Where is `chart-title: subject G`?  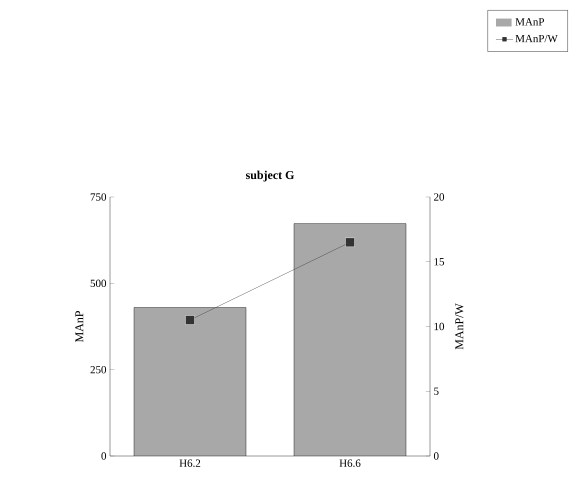
chart-title: subject G is located at coordinates (270, 176).